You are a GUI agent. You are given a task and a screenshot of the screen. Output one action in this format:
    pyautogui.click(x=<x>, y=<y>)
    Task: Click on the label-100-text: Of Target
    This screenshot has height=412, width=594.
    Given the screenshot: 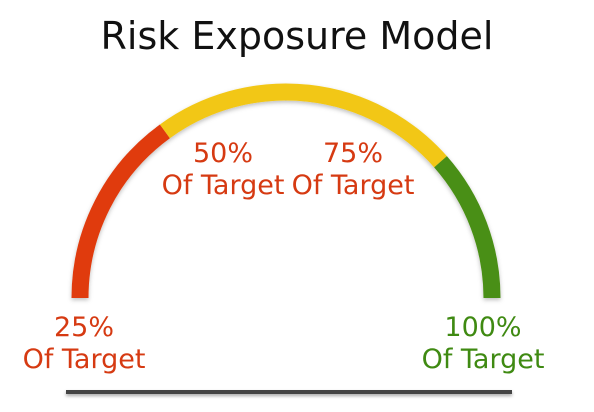 What is the action you would take?
    pyautogui.click(x=483, y=359)
    